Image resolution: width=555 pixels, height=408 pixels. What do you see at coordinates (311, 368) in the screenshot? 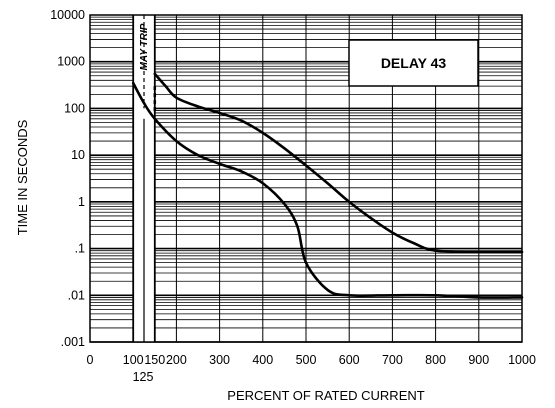
I see `x-tick-labels: 0 100 150 200 300 400 500 600 700 800 900 1000 125` at bounding box center [311, 368].